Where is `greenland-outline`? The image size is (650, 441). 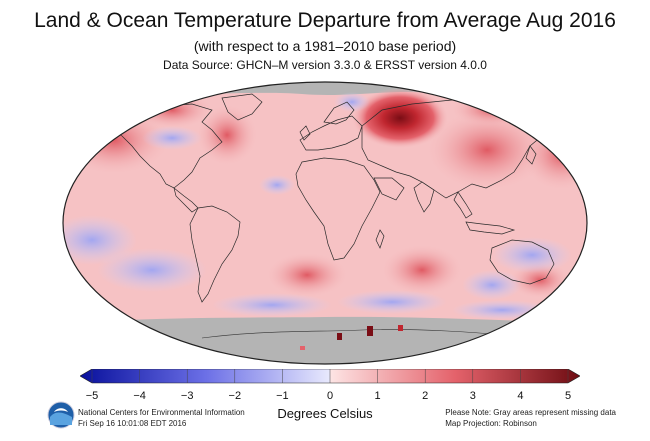
greenland-outline is located at coordinates (242, 107).